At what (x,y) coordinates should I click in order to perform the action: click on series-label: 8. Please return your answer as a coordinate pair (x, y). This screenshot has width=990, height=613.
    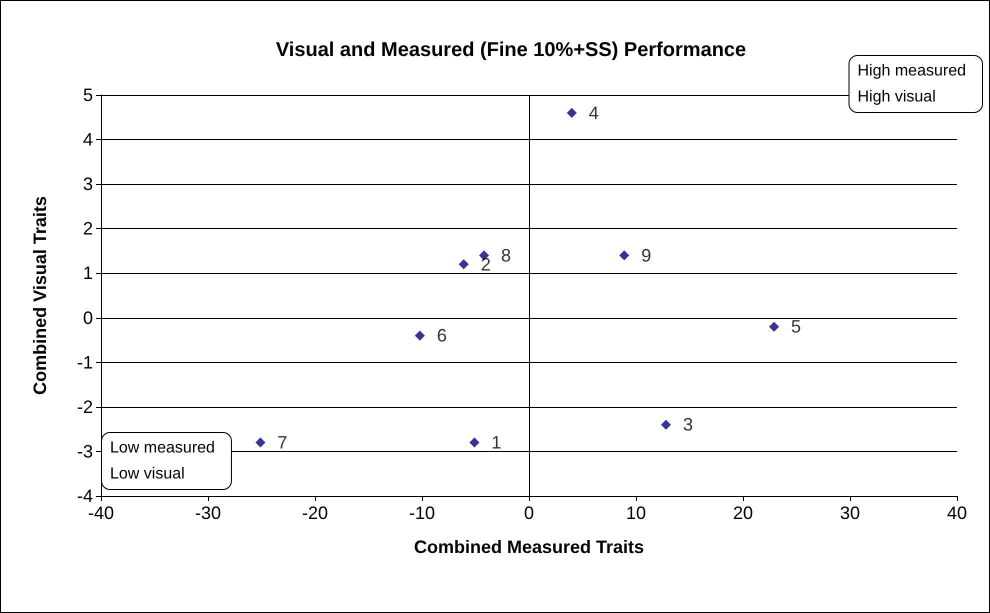
    Looking at the image, I should click on (506, 255).